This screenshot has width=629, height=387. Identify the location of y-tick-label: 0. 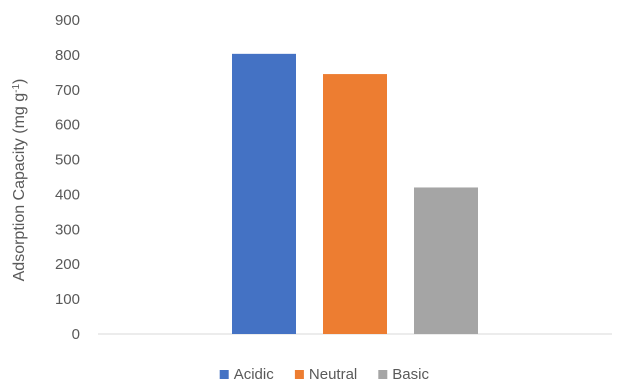
(76, 334).